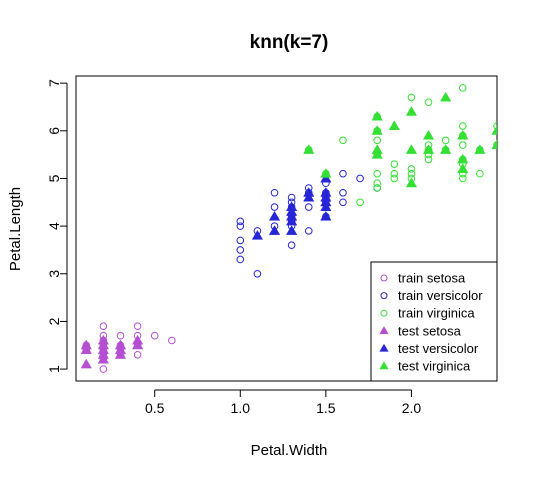 This screenshot has height=480, width=538. What do you see at coordinates (54, 131) in the screenshot?
I see `y-tick-label: 6` at bounding box center [54, 131].